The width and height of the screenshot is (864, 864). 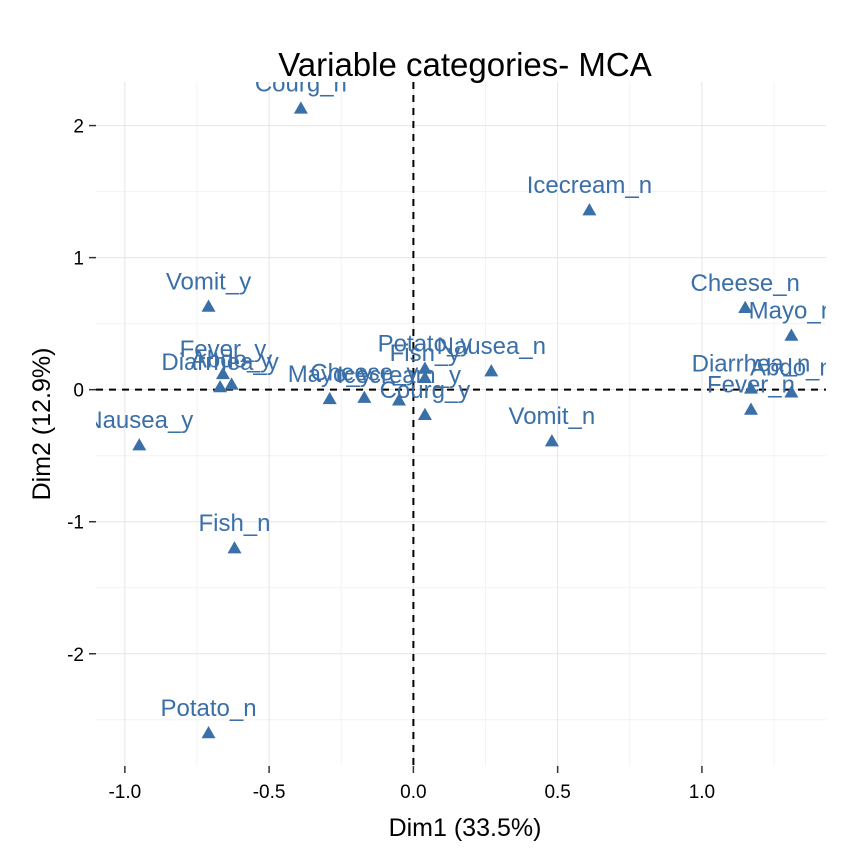 What do you see at coordinates (42, 424) in the screenshot?
I see `y-axis-title: Dim2 (12.9%)` at bounding box center [42, 424].